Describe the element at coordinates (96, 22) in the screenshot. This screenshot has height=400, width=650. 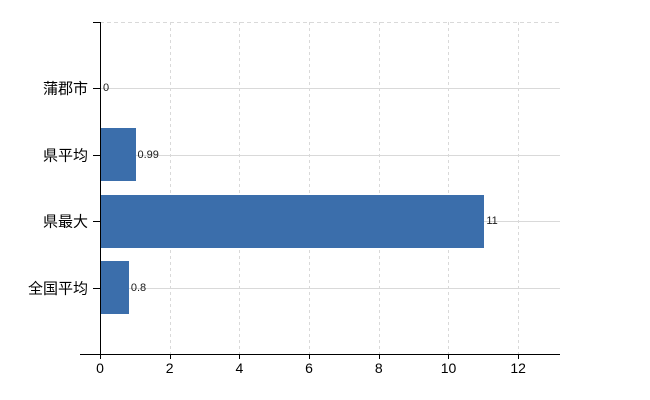
I see `y-axis-top-tick` at that location.